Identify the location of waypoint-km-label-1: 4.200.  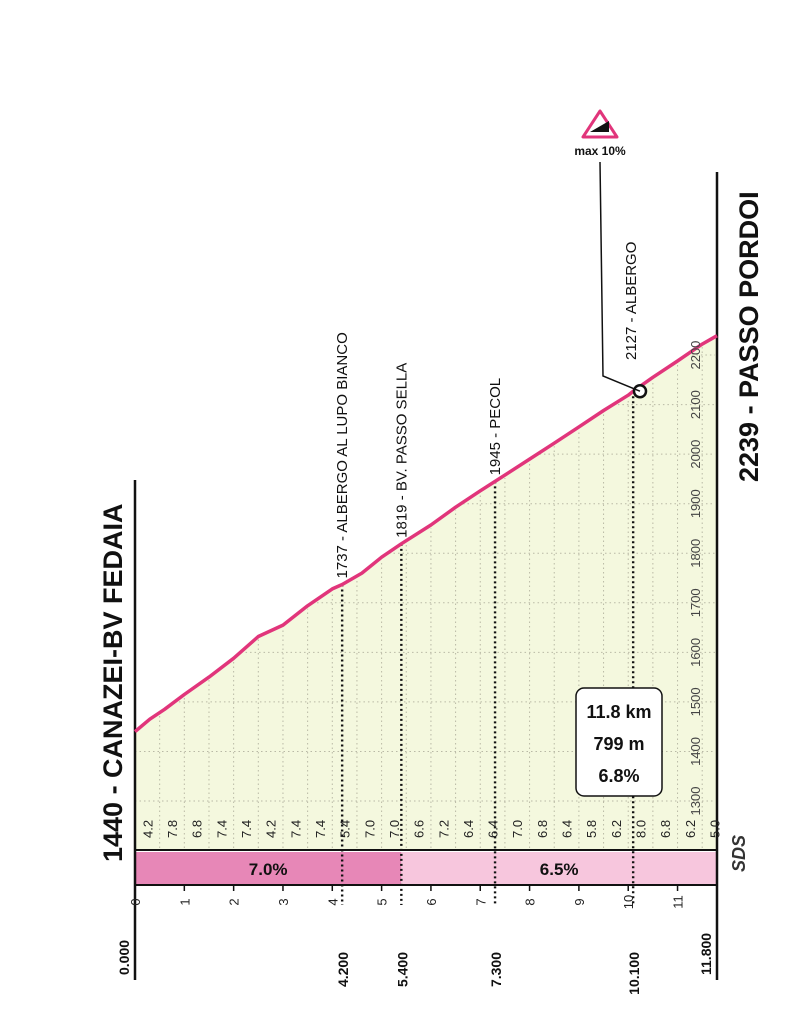
(343, 969).